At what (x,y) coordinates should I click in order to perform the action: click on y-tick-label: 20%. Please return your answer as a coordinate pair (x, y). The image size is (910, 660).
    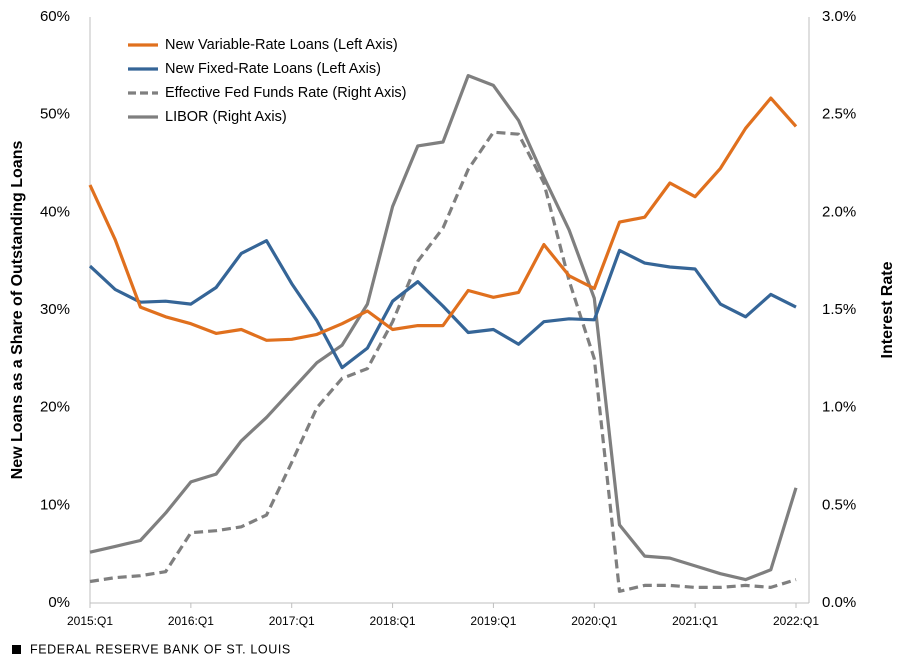
    Looking at the image, I should click on (55, 407).